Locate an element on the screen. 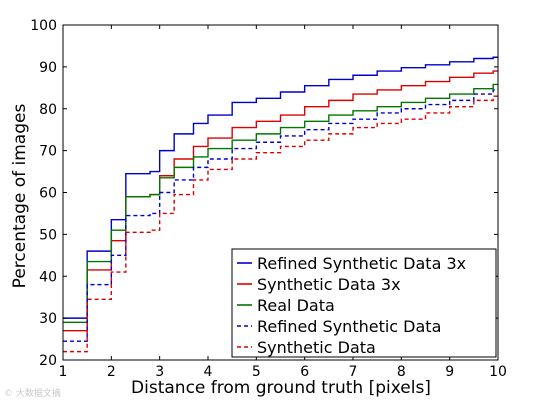 The width and height of the screenshot is (542, 407). y-tick-label: 90 is located at coordinates (48, 68).